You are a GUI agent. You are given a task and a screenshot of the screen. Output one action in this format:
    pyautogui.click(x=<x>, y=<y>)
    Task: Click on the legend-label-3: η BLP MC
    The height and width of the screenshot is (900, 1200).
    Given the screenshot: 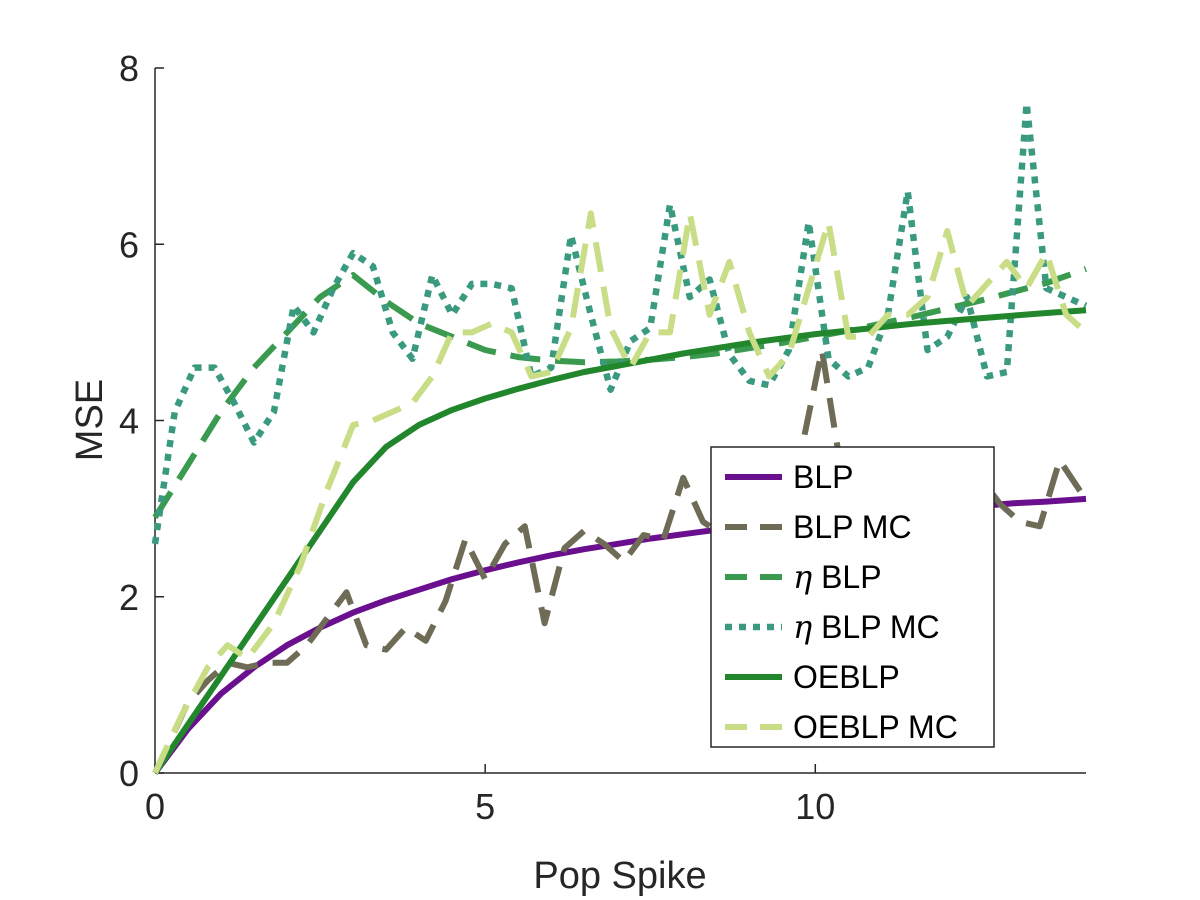 What is the action you would take?
    pyautogui.click(x=866, y=627)
    